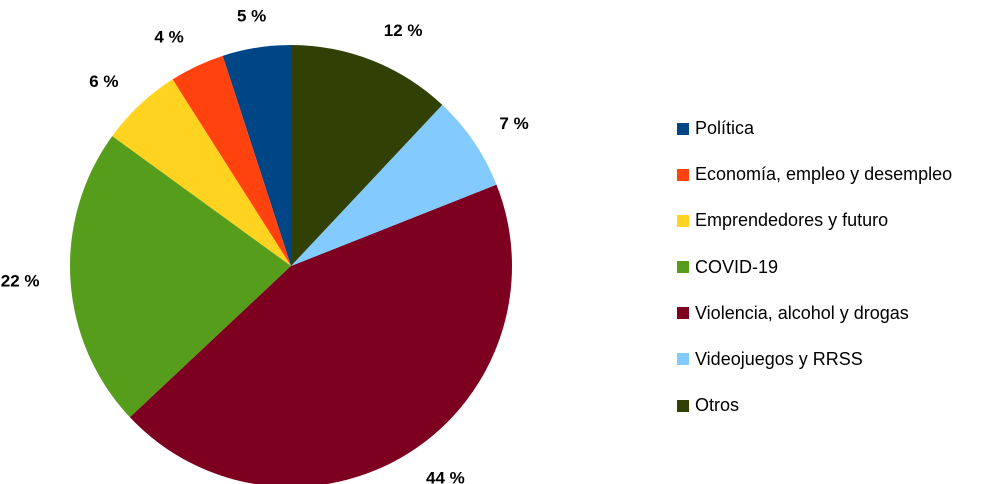  What do you see at coordinates (717, 405) in the screenshot?
I see `legend-label: Otros` at bounding box center [717, 405].